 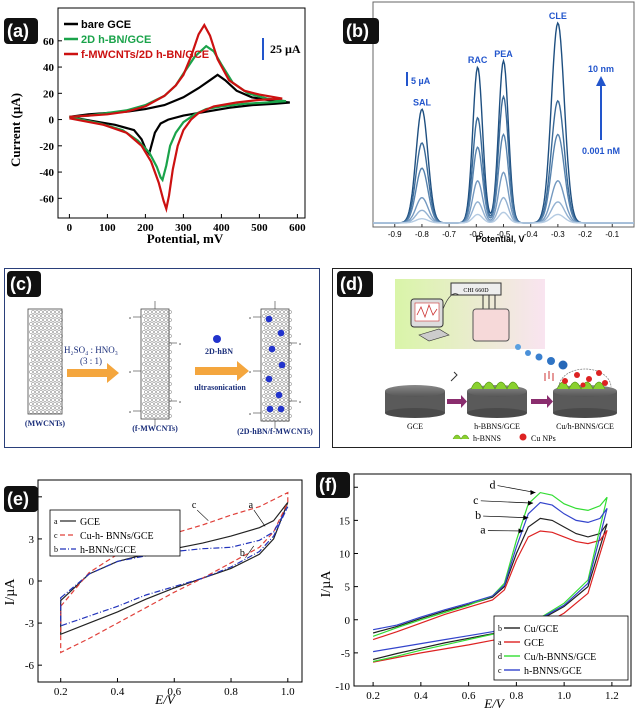 I want to click on curve-label-f: a, so click(x=483, y=530).